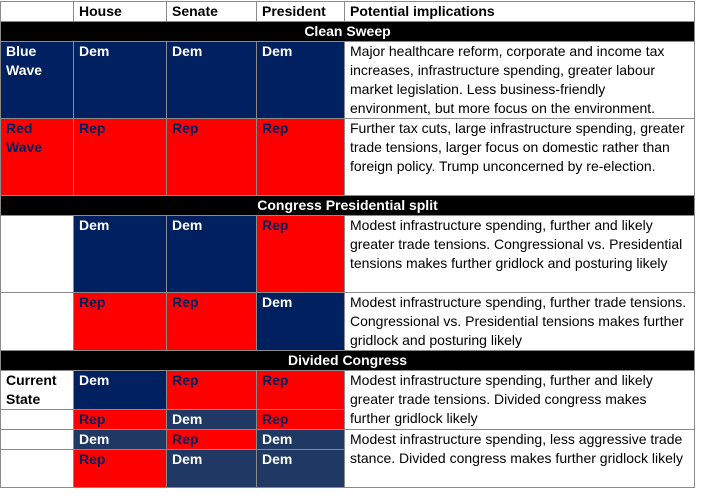 The height and width of the screenshot is (499, 721). I want to click on header-senate: Senate, so click(211, 11).